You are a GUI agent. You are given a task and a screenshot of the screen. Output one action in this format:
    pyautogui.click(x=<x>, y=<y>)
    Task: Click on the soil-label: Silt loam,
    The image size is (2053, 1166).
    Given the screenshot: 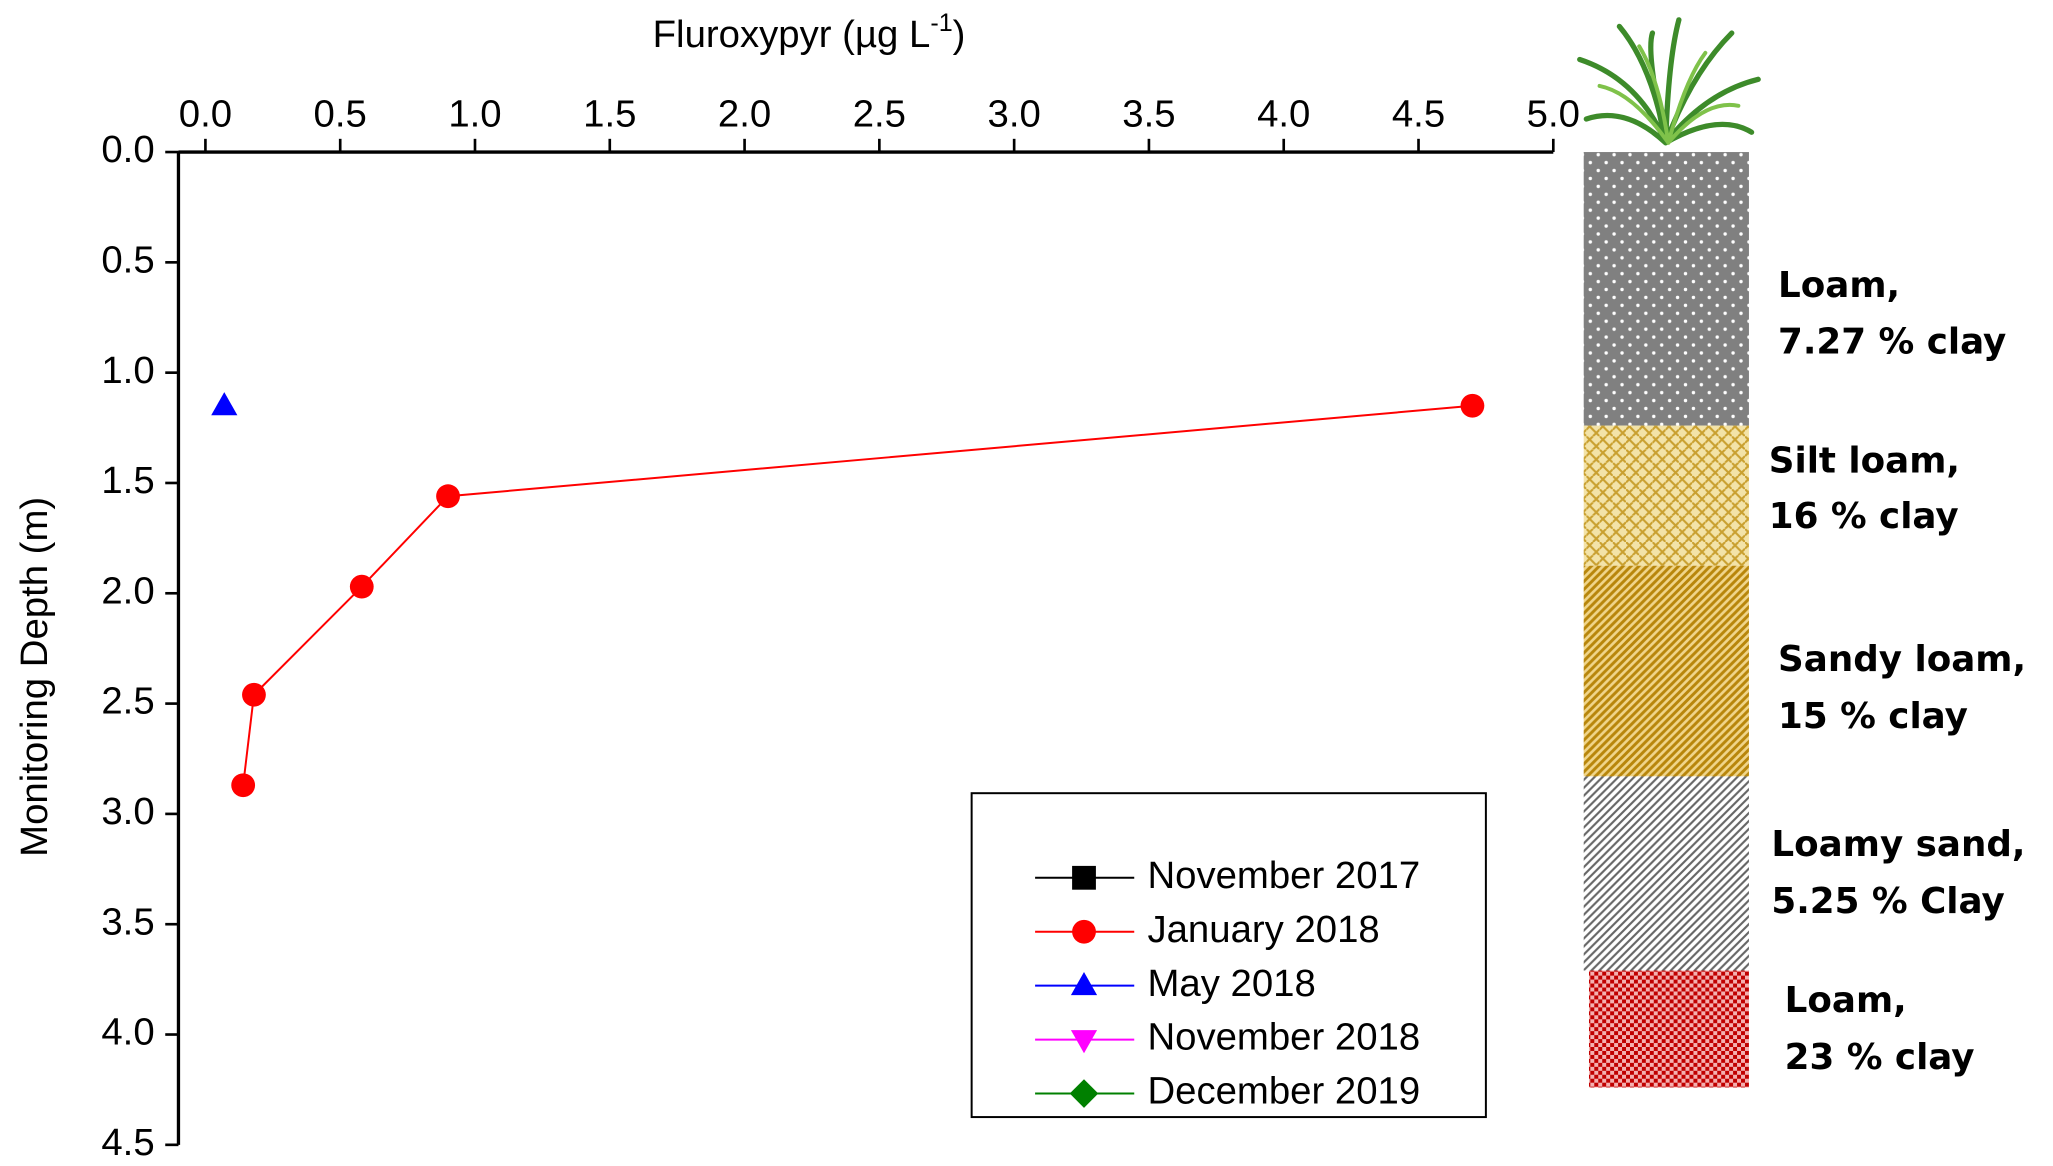 What is the action you would take?
    pyautogui.click(x=1864, y=461)
    